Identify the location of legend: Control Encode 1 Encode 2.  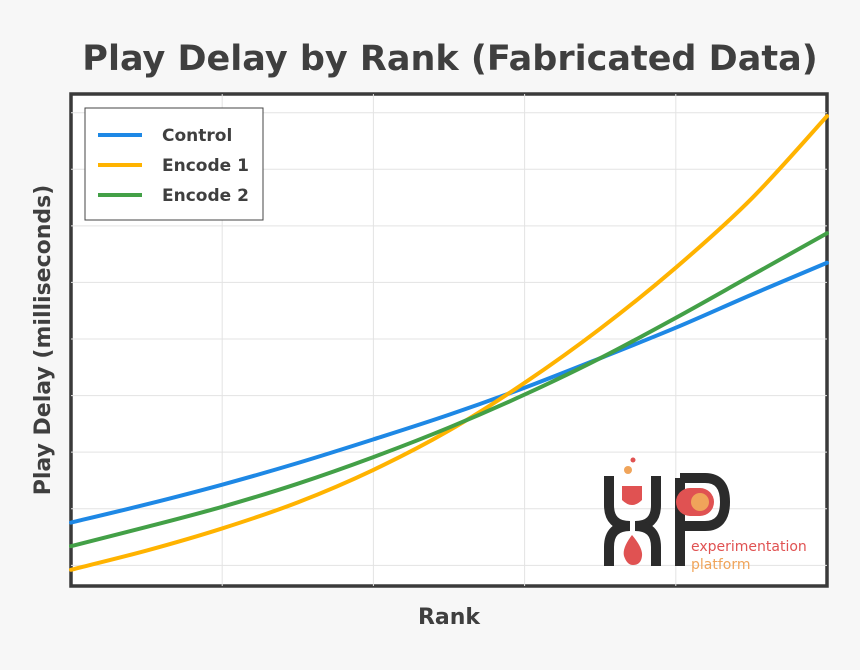
(174, 164).